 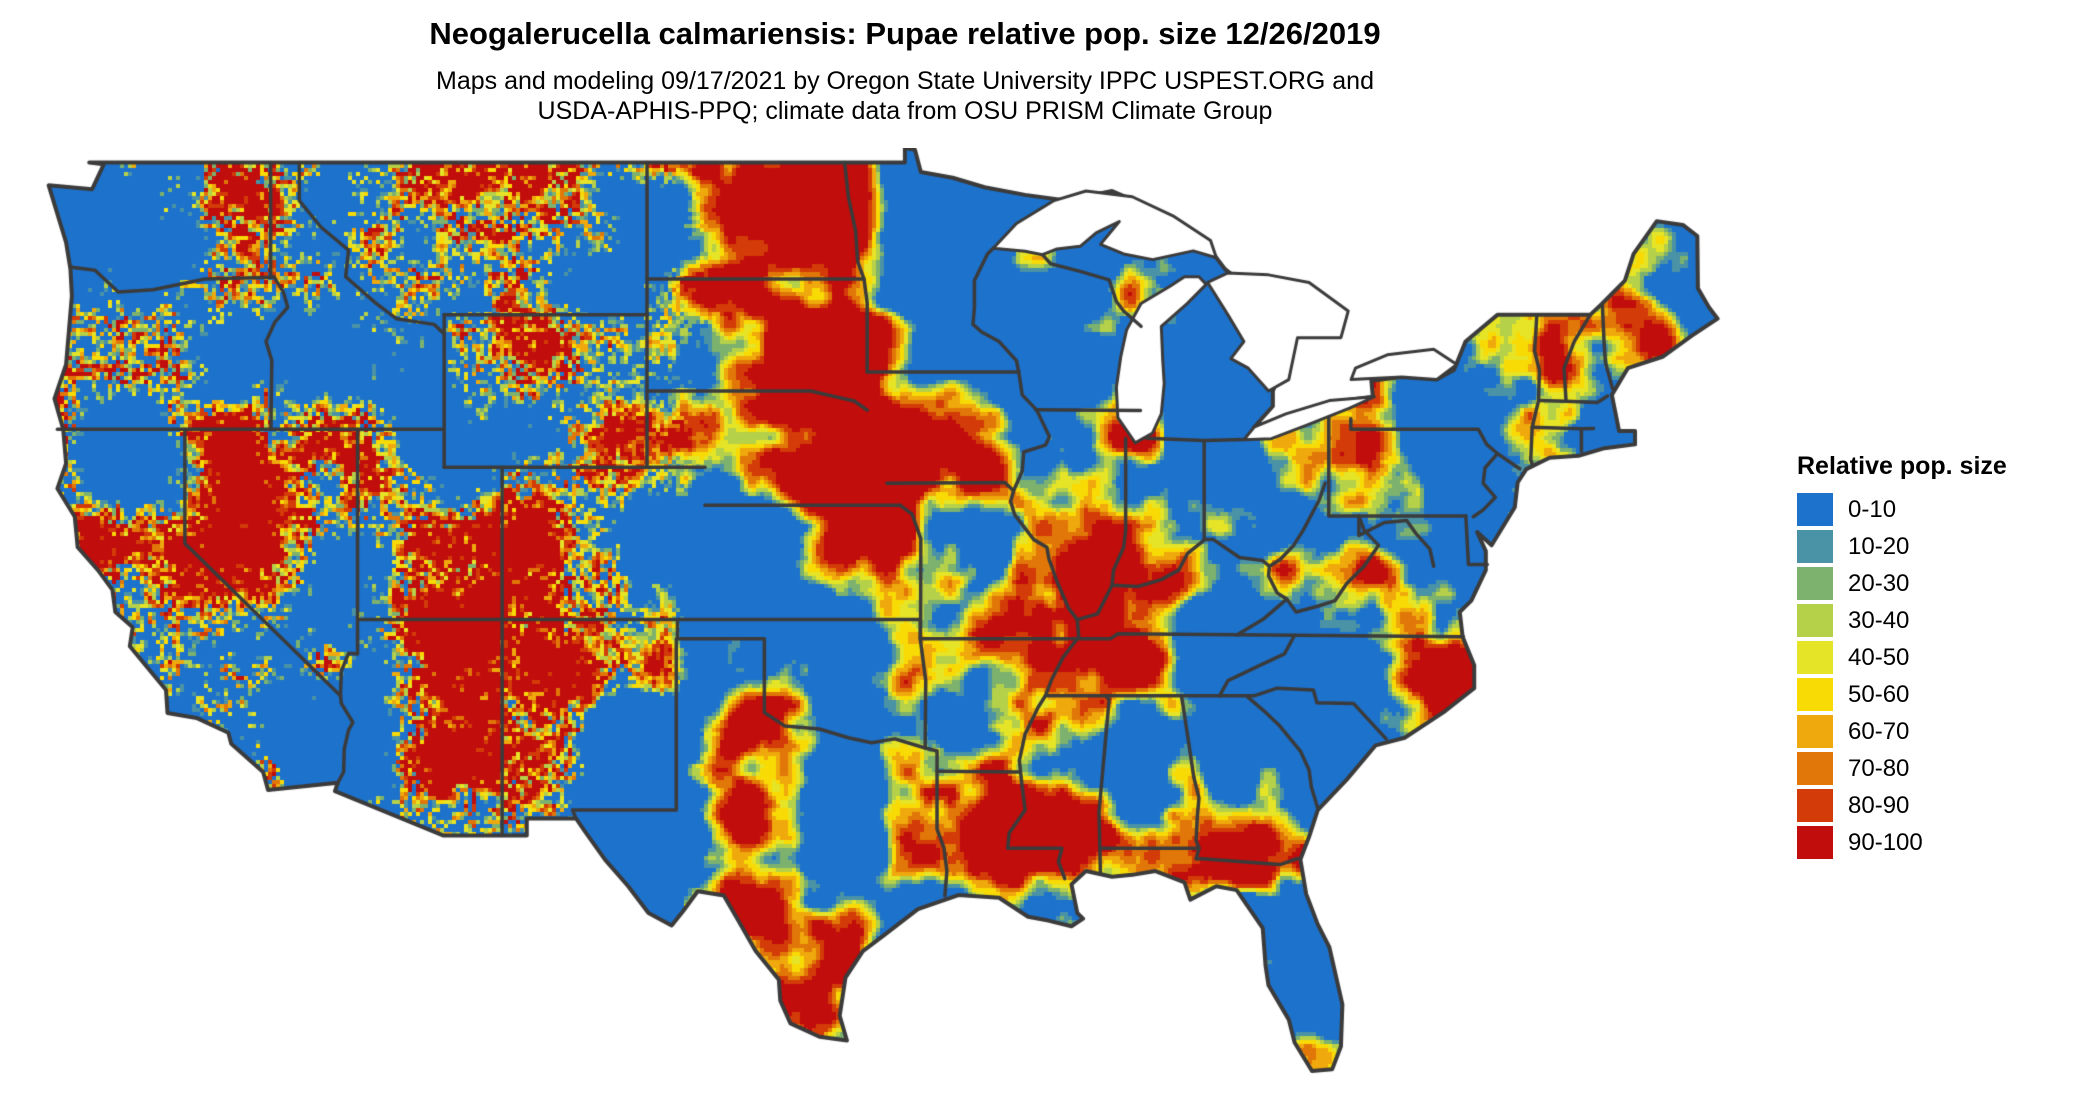 I want to click on legend-row: 70-80, so click(x=1942, y=768).